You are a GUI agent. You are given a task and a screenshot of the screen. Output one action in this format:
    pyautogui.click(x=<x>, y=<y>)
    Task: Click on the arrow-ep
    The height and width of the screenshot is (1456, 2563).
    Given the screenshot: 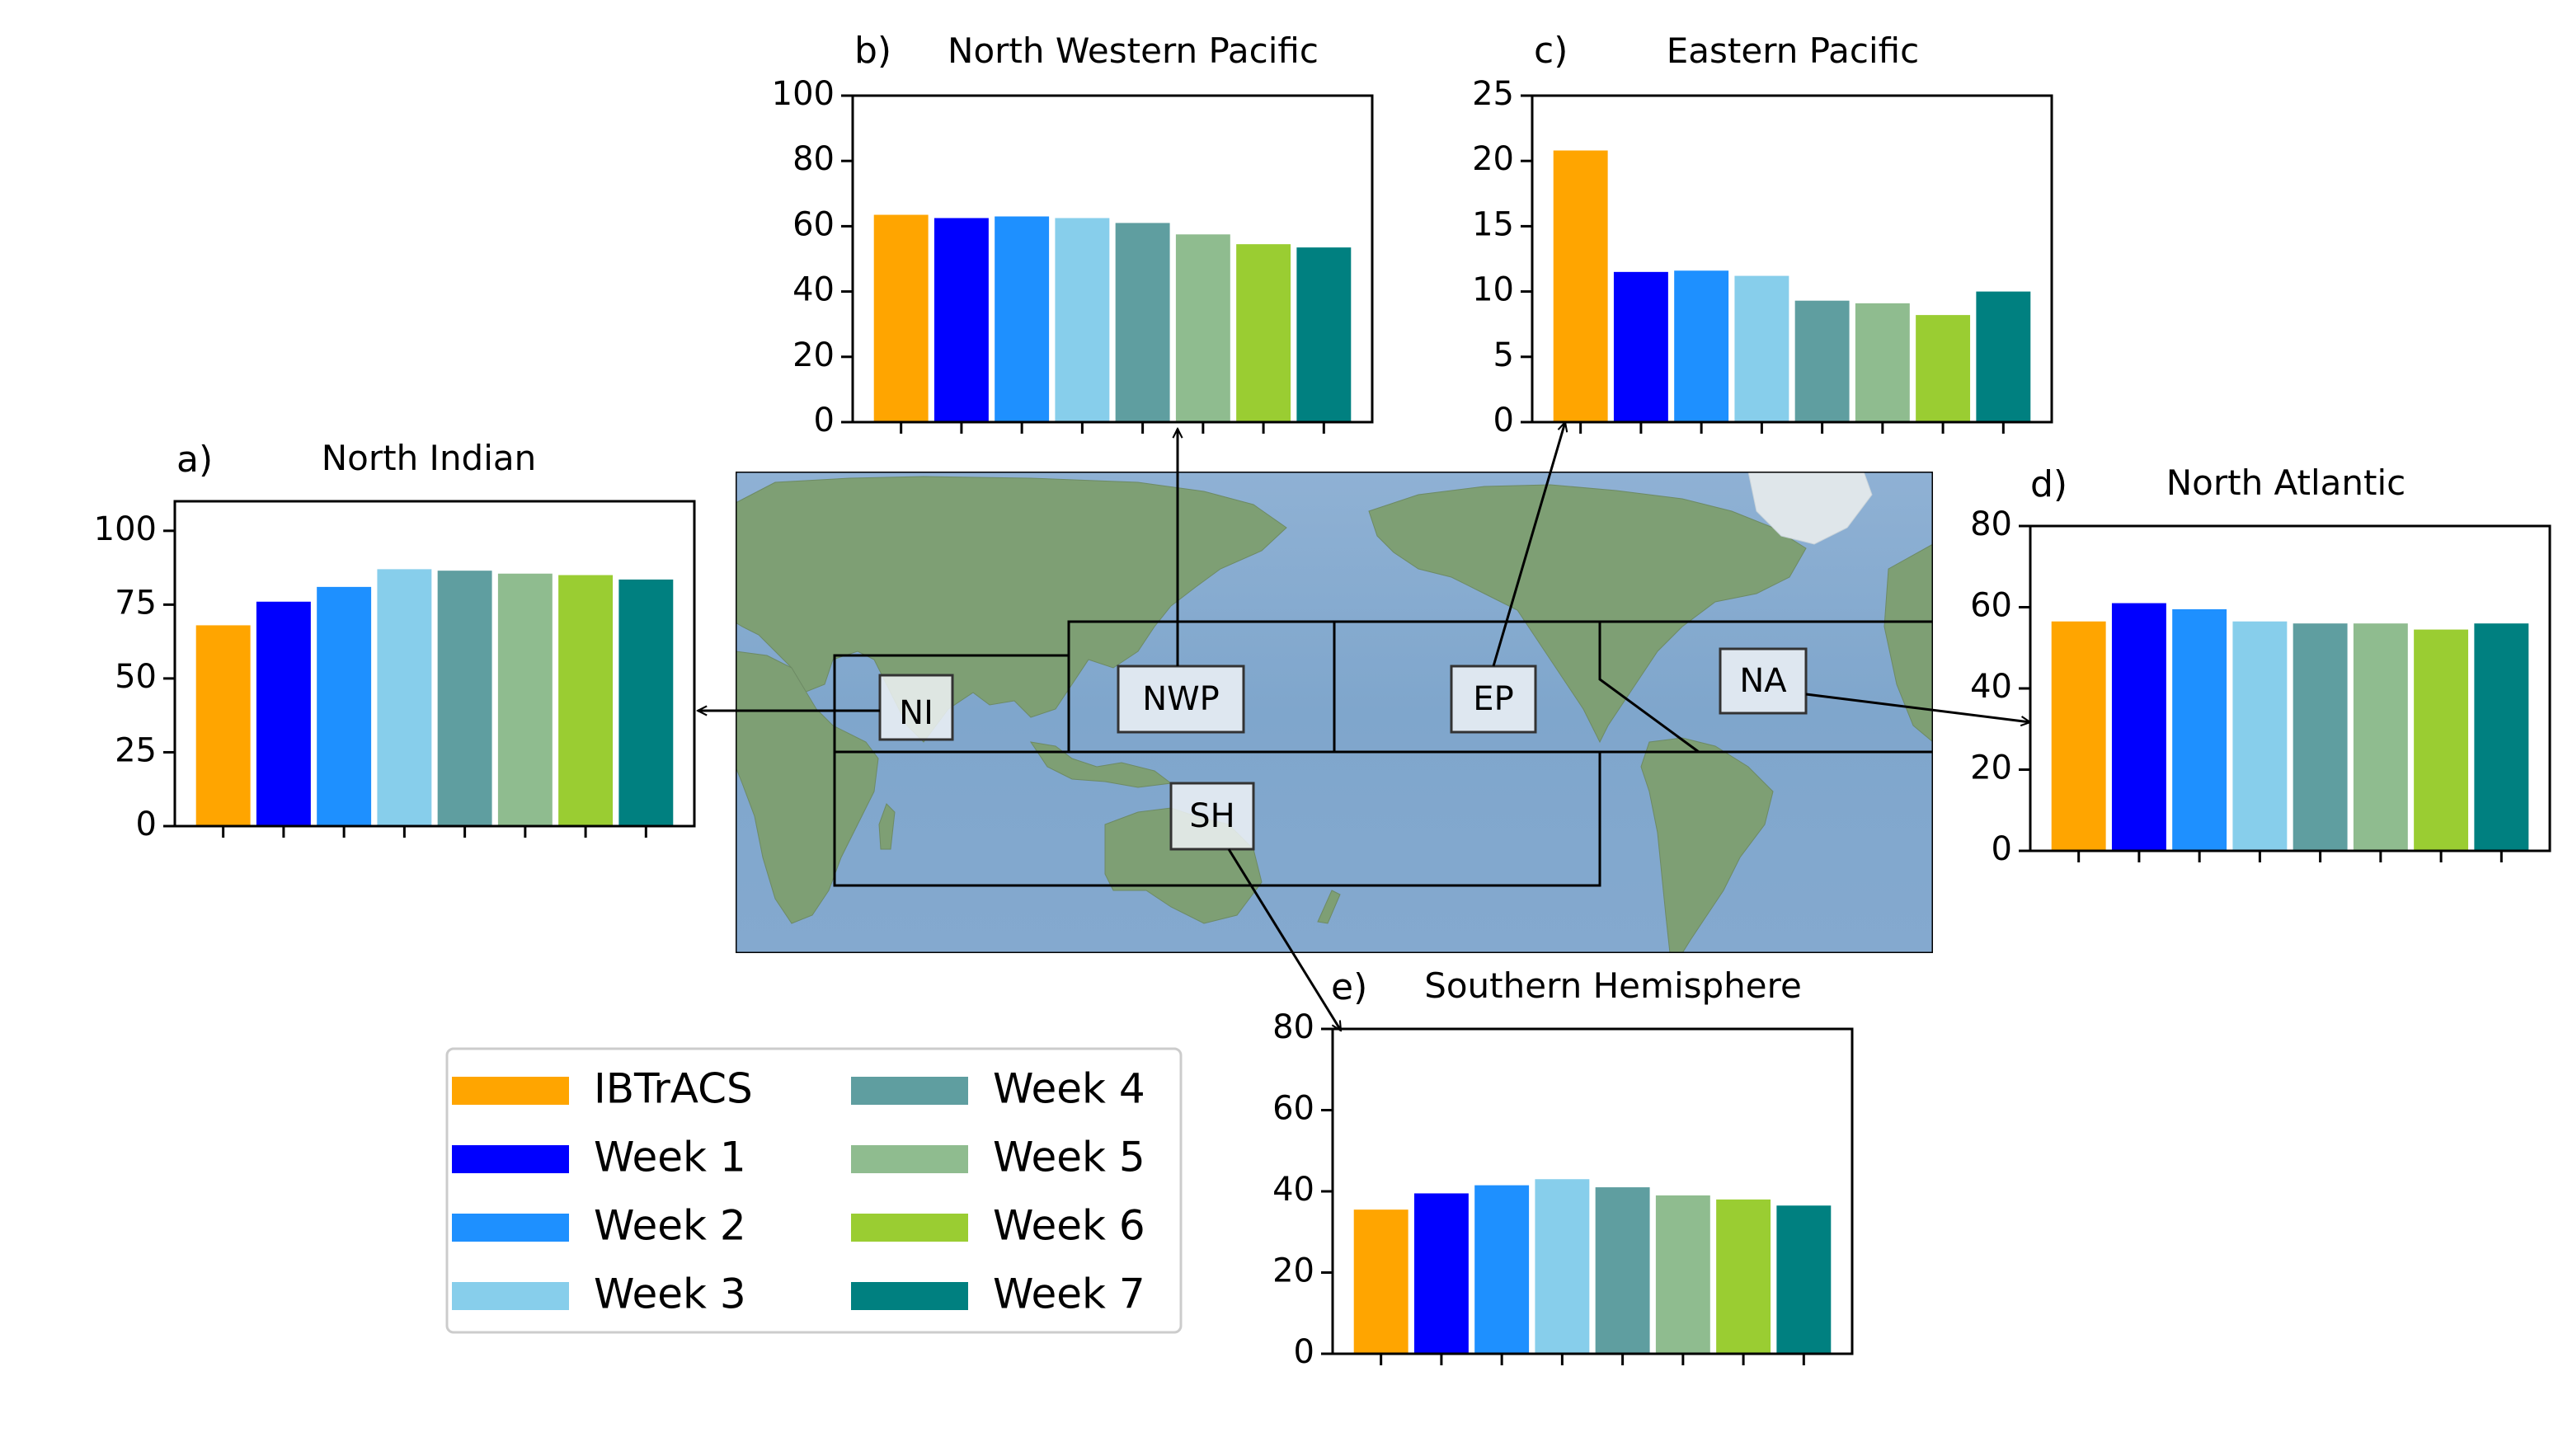 What is the action you would take?
    pyautogui.click(x=1529, y=544)
    